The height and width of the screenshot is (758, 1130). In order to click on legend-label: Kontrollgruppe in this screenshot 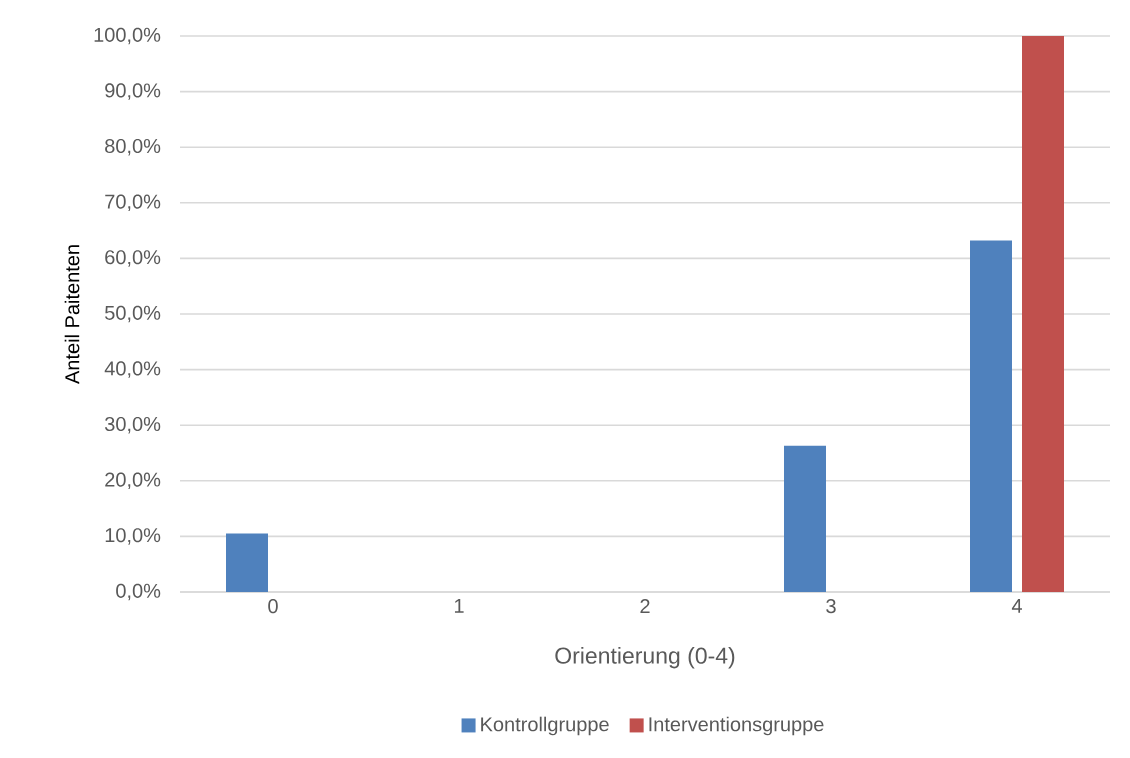, I will do `click(545, 726)`.